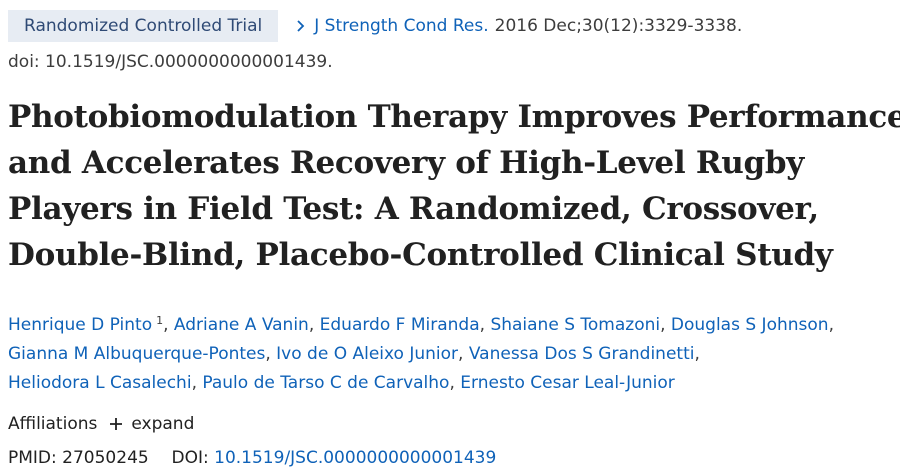  What do you see at coordinates (618, 26) in the screenshot?
I see `citation-details: 2016 Dec;30(12):3329-3338.` at bounding box center [618, 26].